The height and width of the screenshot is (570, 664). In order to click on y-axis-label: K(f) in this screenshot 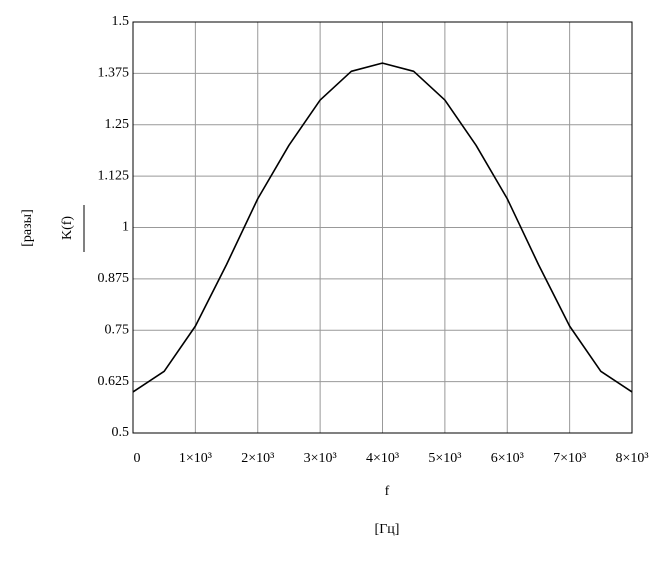, I will do `click(67, 228)`.